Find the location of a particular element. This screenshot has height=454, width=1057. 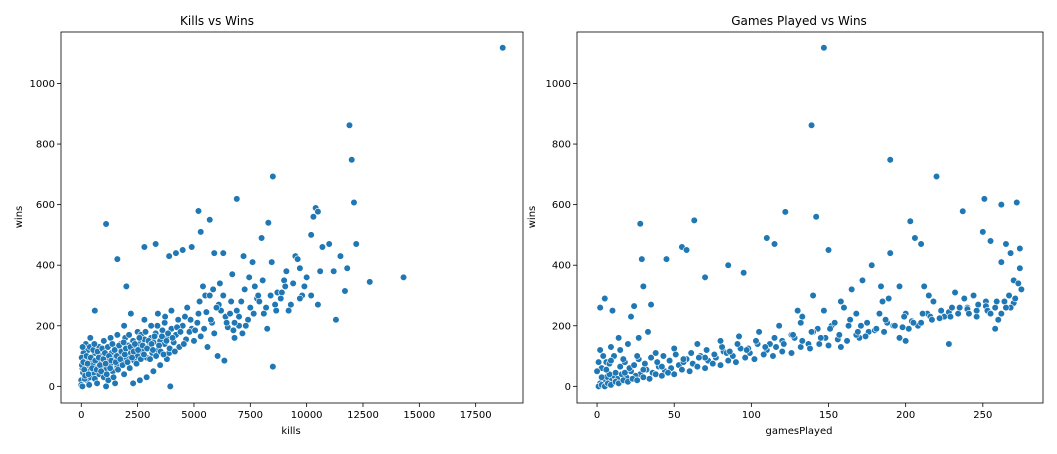

y-tick-label: 1000 is located at coordinates (558, 84).